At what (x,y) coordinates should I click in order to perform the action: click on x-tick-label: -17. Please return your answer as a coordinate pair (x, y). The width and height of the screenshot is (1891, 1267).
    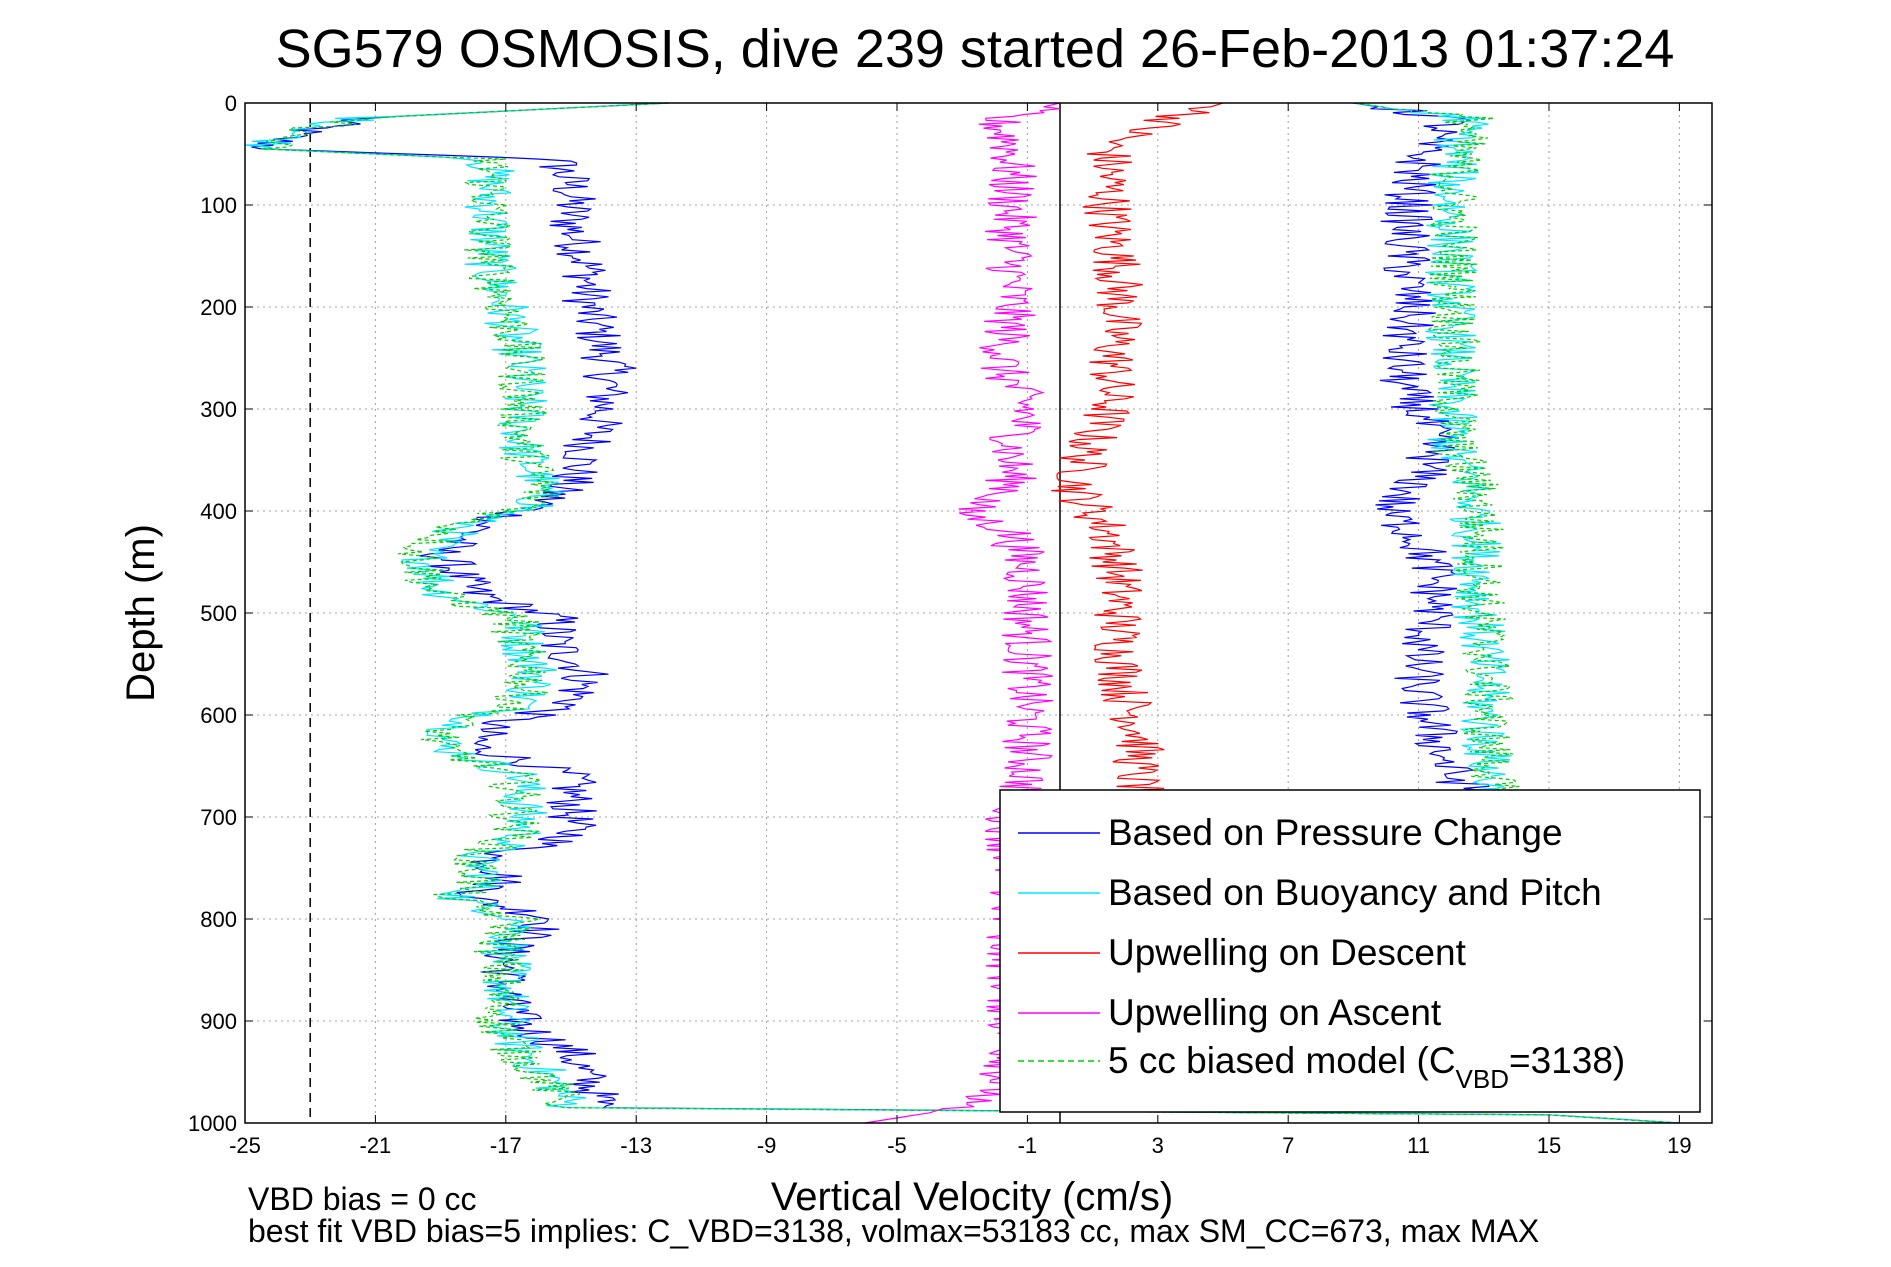
    Looking at the image, I should click on (506, 1145).